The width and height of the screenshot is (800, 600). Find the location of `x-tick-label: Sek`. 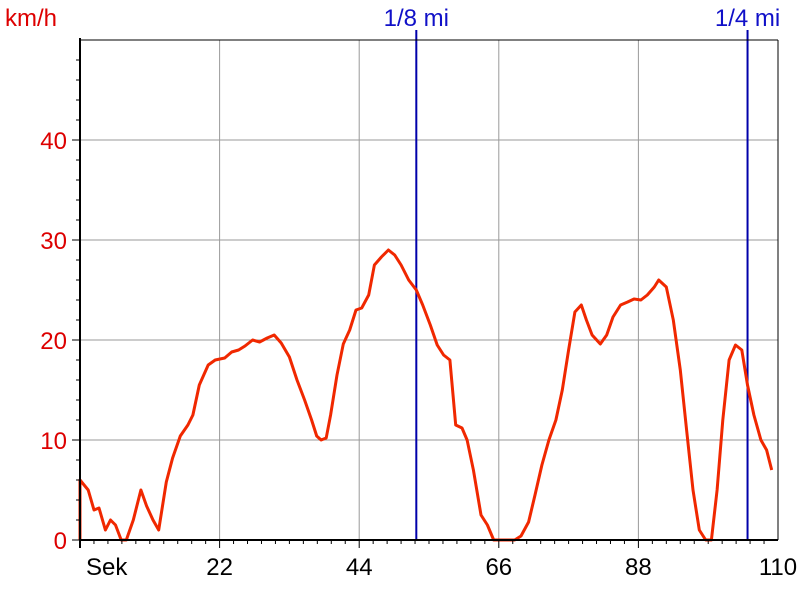

x-tick-label: Sek is located at coordinates (107, 567).